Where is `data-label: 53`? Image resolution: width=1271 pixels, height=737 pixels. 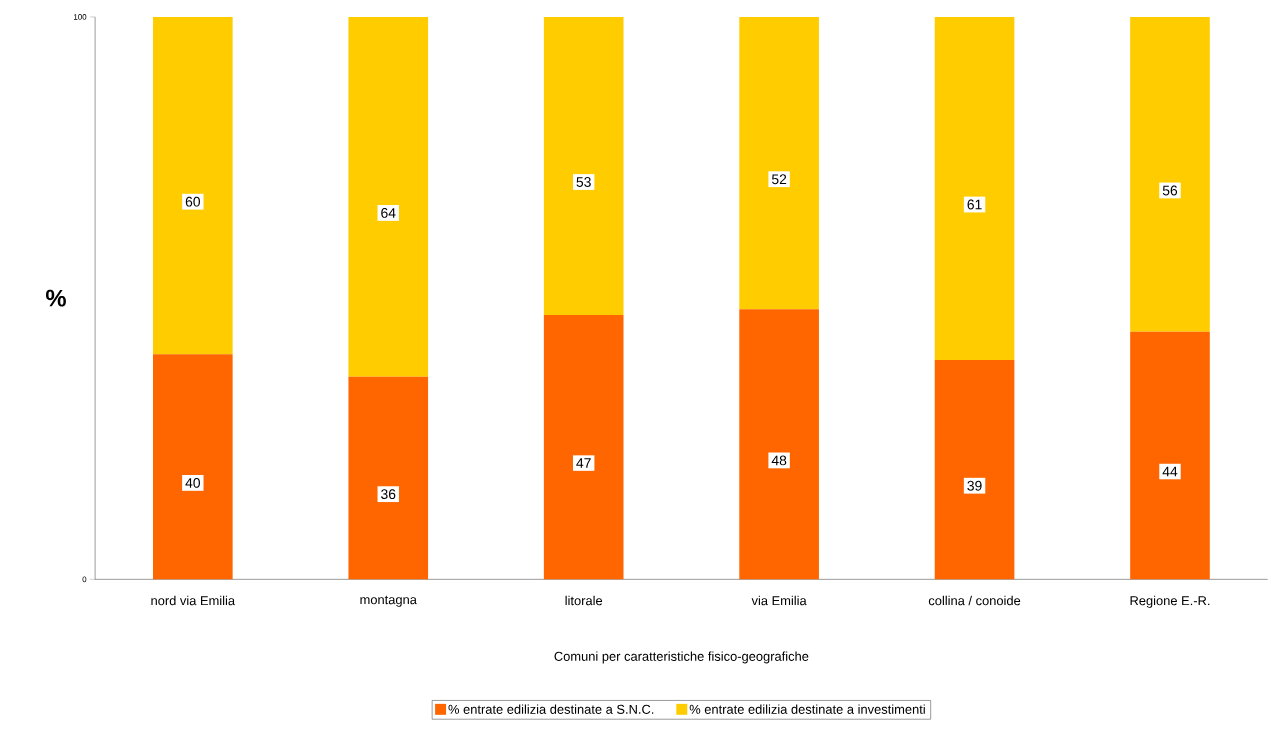 data-label: 53 is located at coordinates (583, 182).